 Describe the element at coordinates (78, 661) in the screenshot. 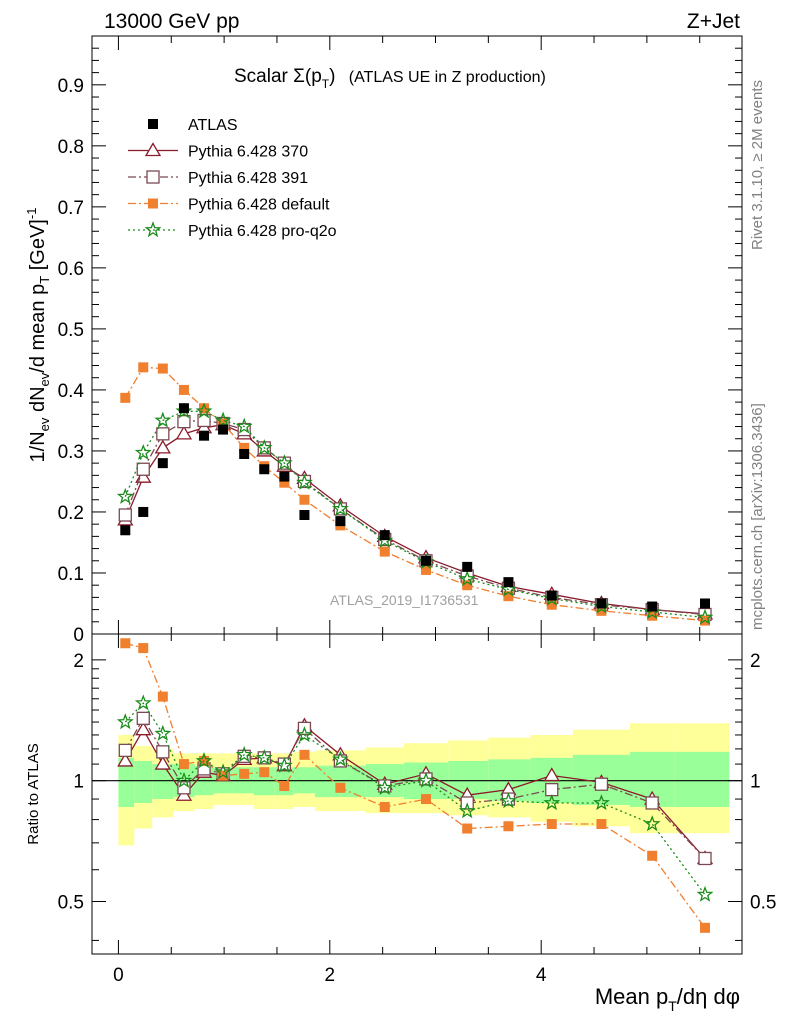

I see `lower-y-tick-label: 2` at that location.